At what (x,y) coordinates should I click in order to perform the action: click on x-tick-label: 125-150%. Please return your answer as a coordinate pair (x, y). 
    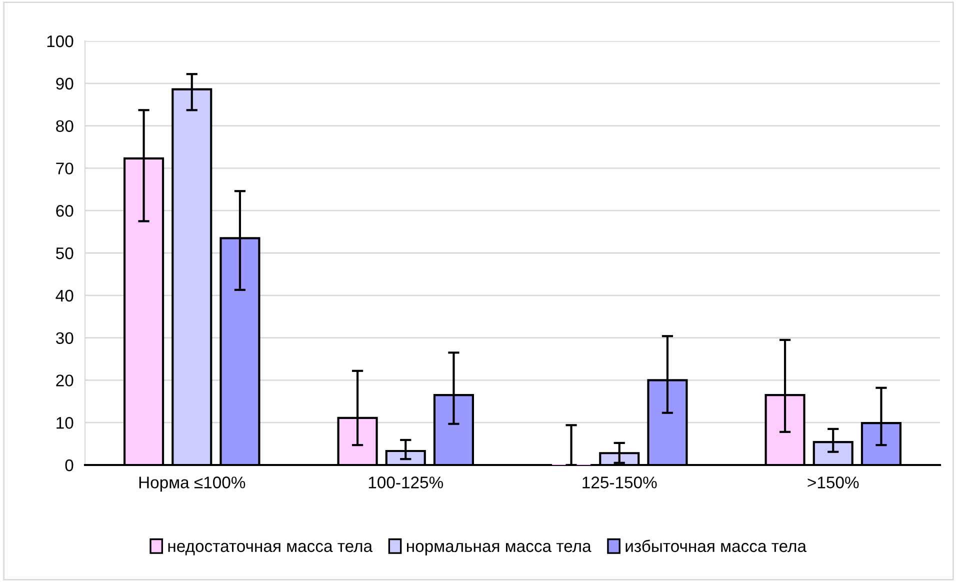
    Looking at the image, I should click on (619, 482).